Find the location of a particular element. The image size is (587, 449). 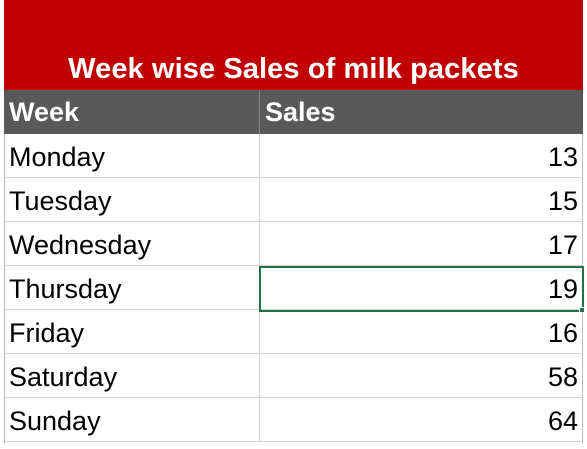

table-row: Sunday 64 is located at coordinates (293, 420).